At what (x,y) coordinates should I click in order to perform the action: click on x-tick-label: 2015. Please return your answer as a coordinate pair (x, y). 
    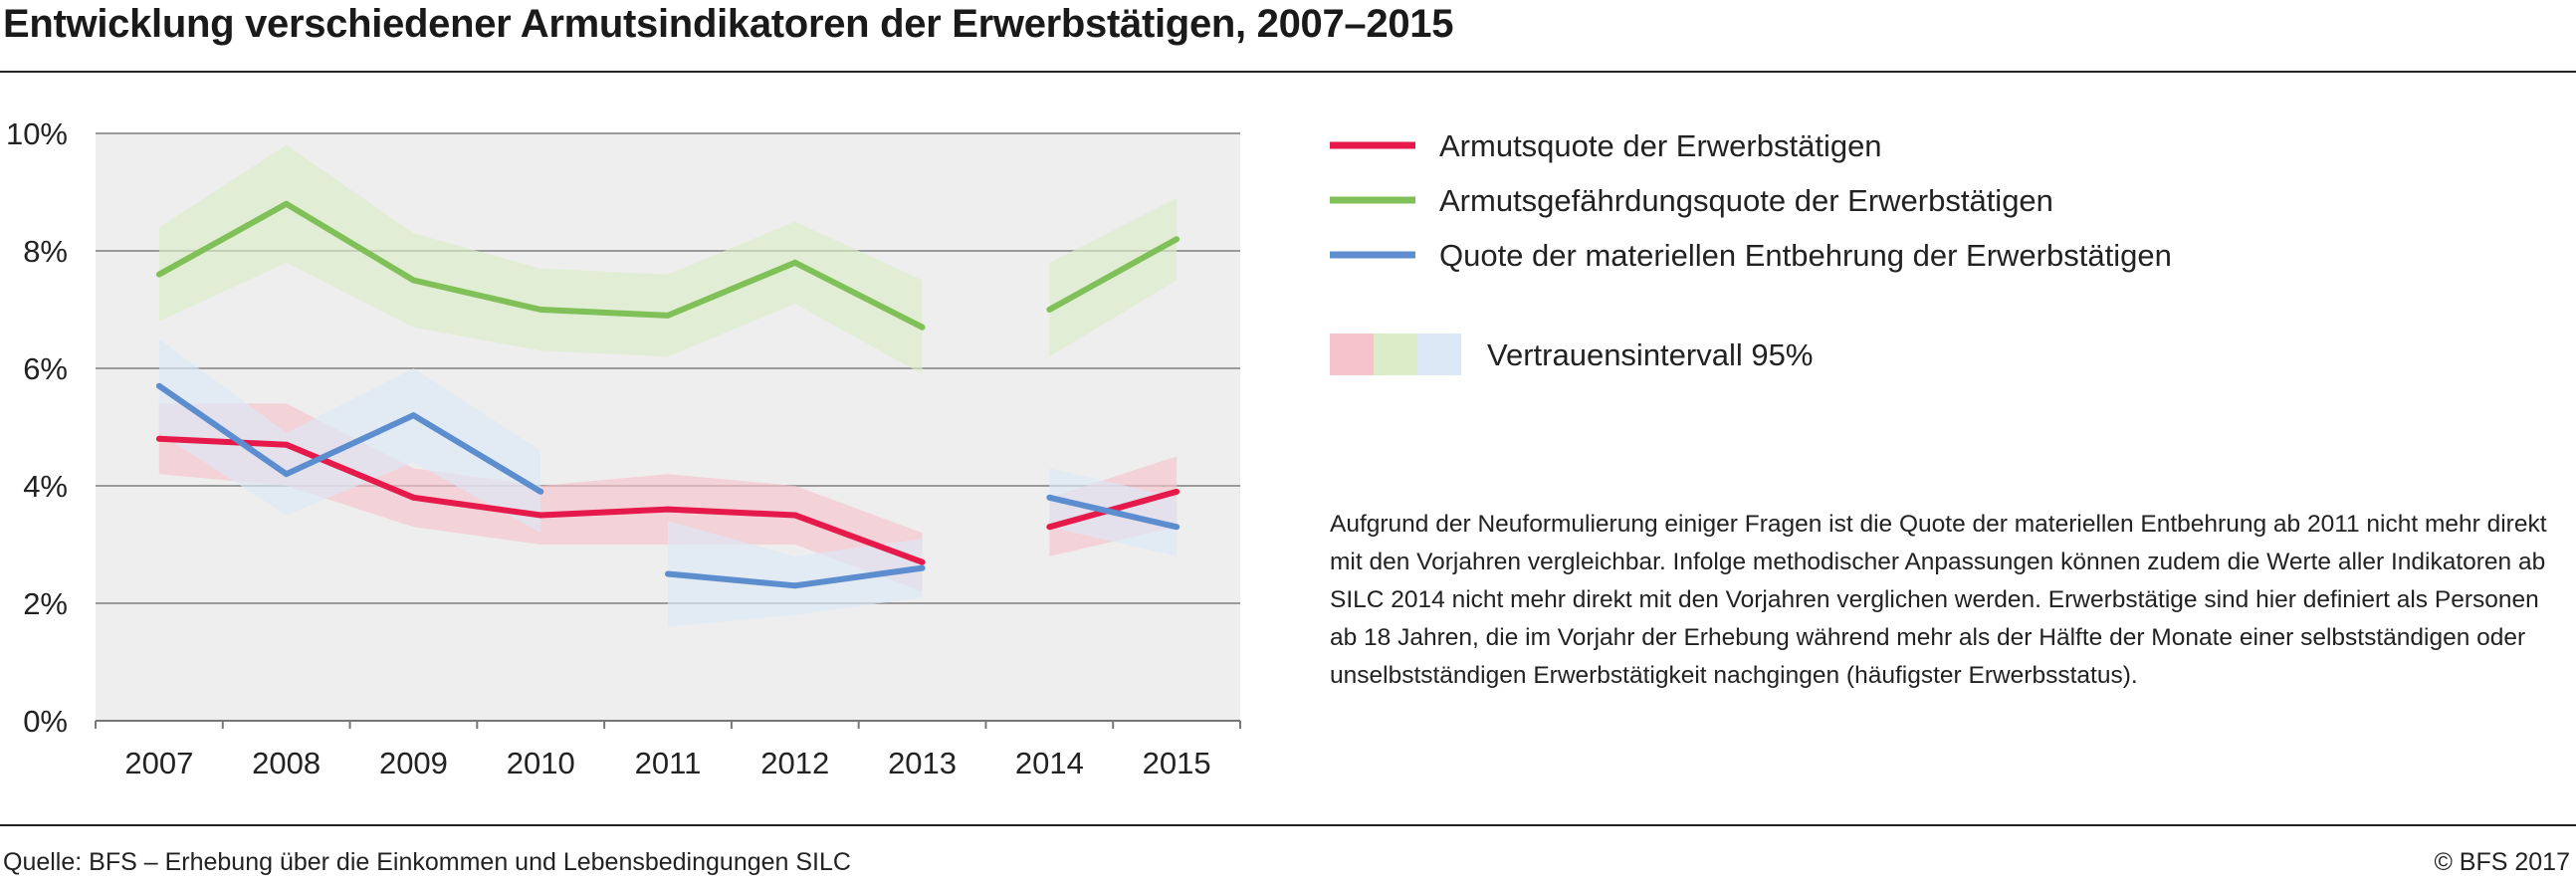
    Looking at the image, I should click on (1177, 763).